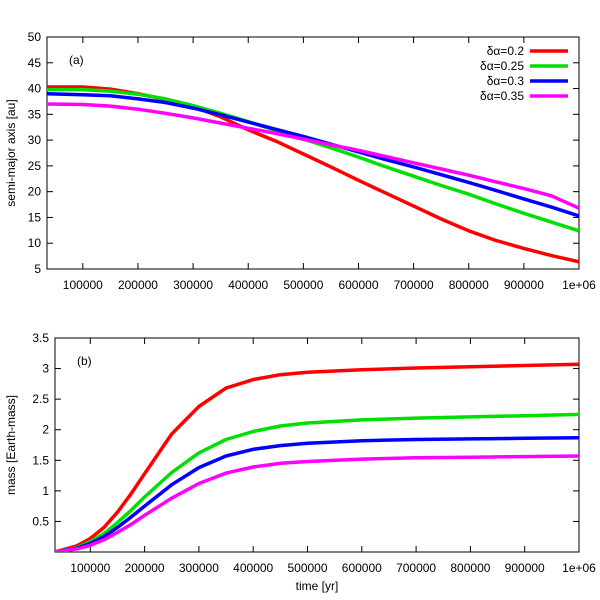  Describe the element at coordinates (502, 66) in the screenshot. I see `legend-label: δα=0.25` at that location.